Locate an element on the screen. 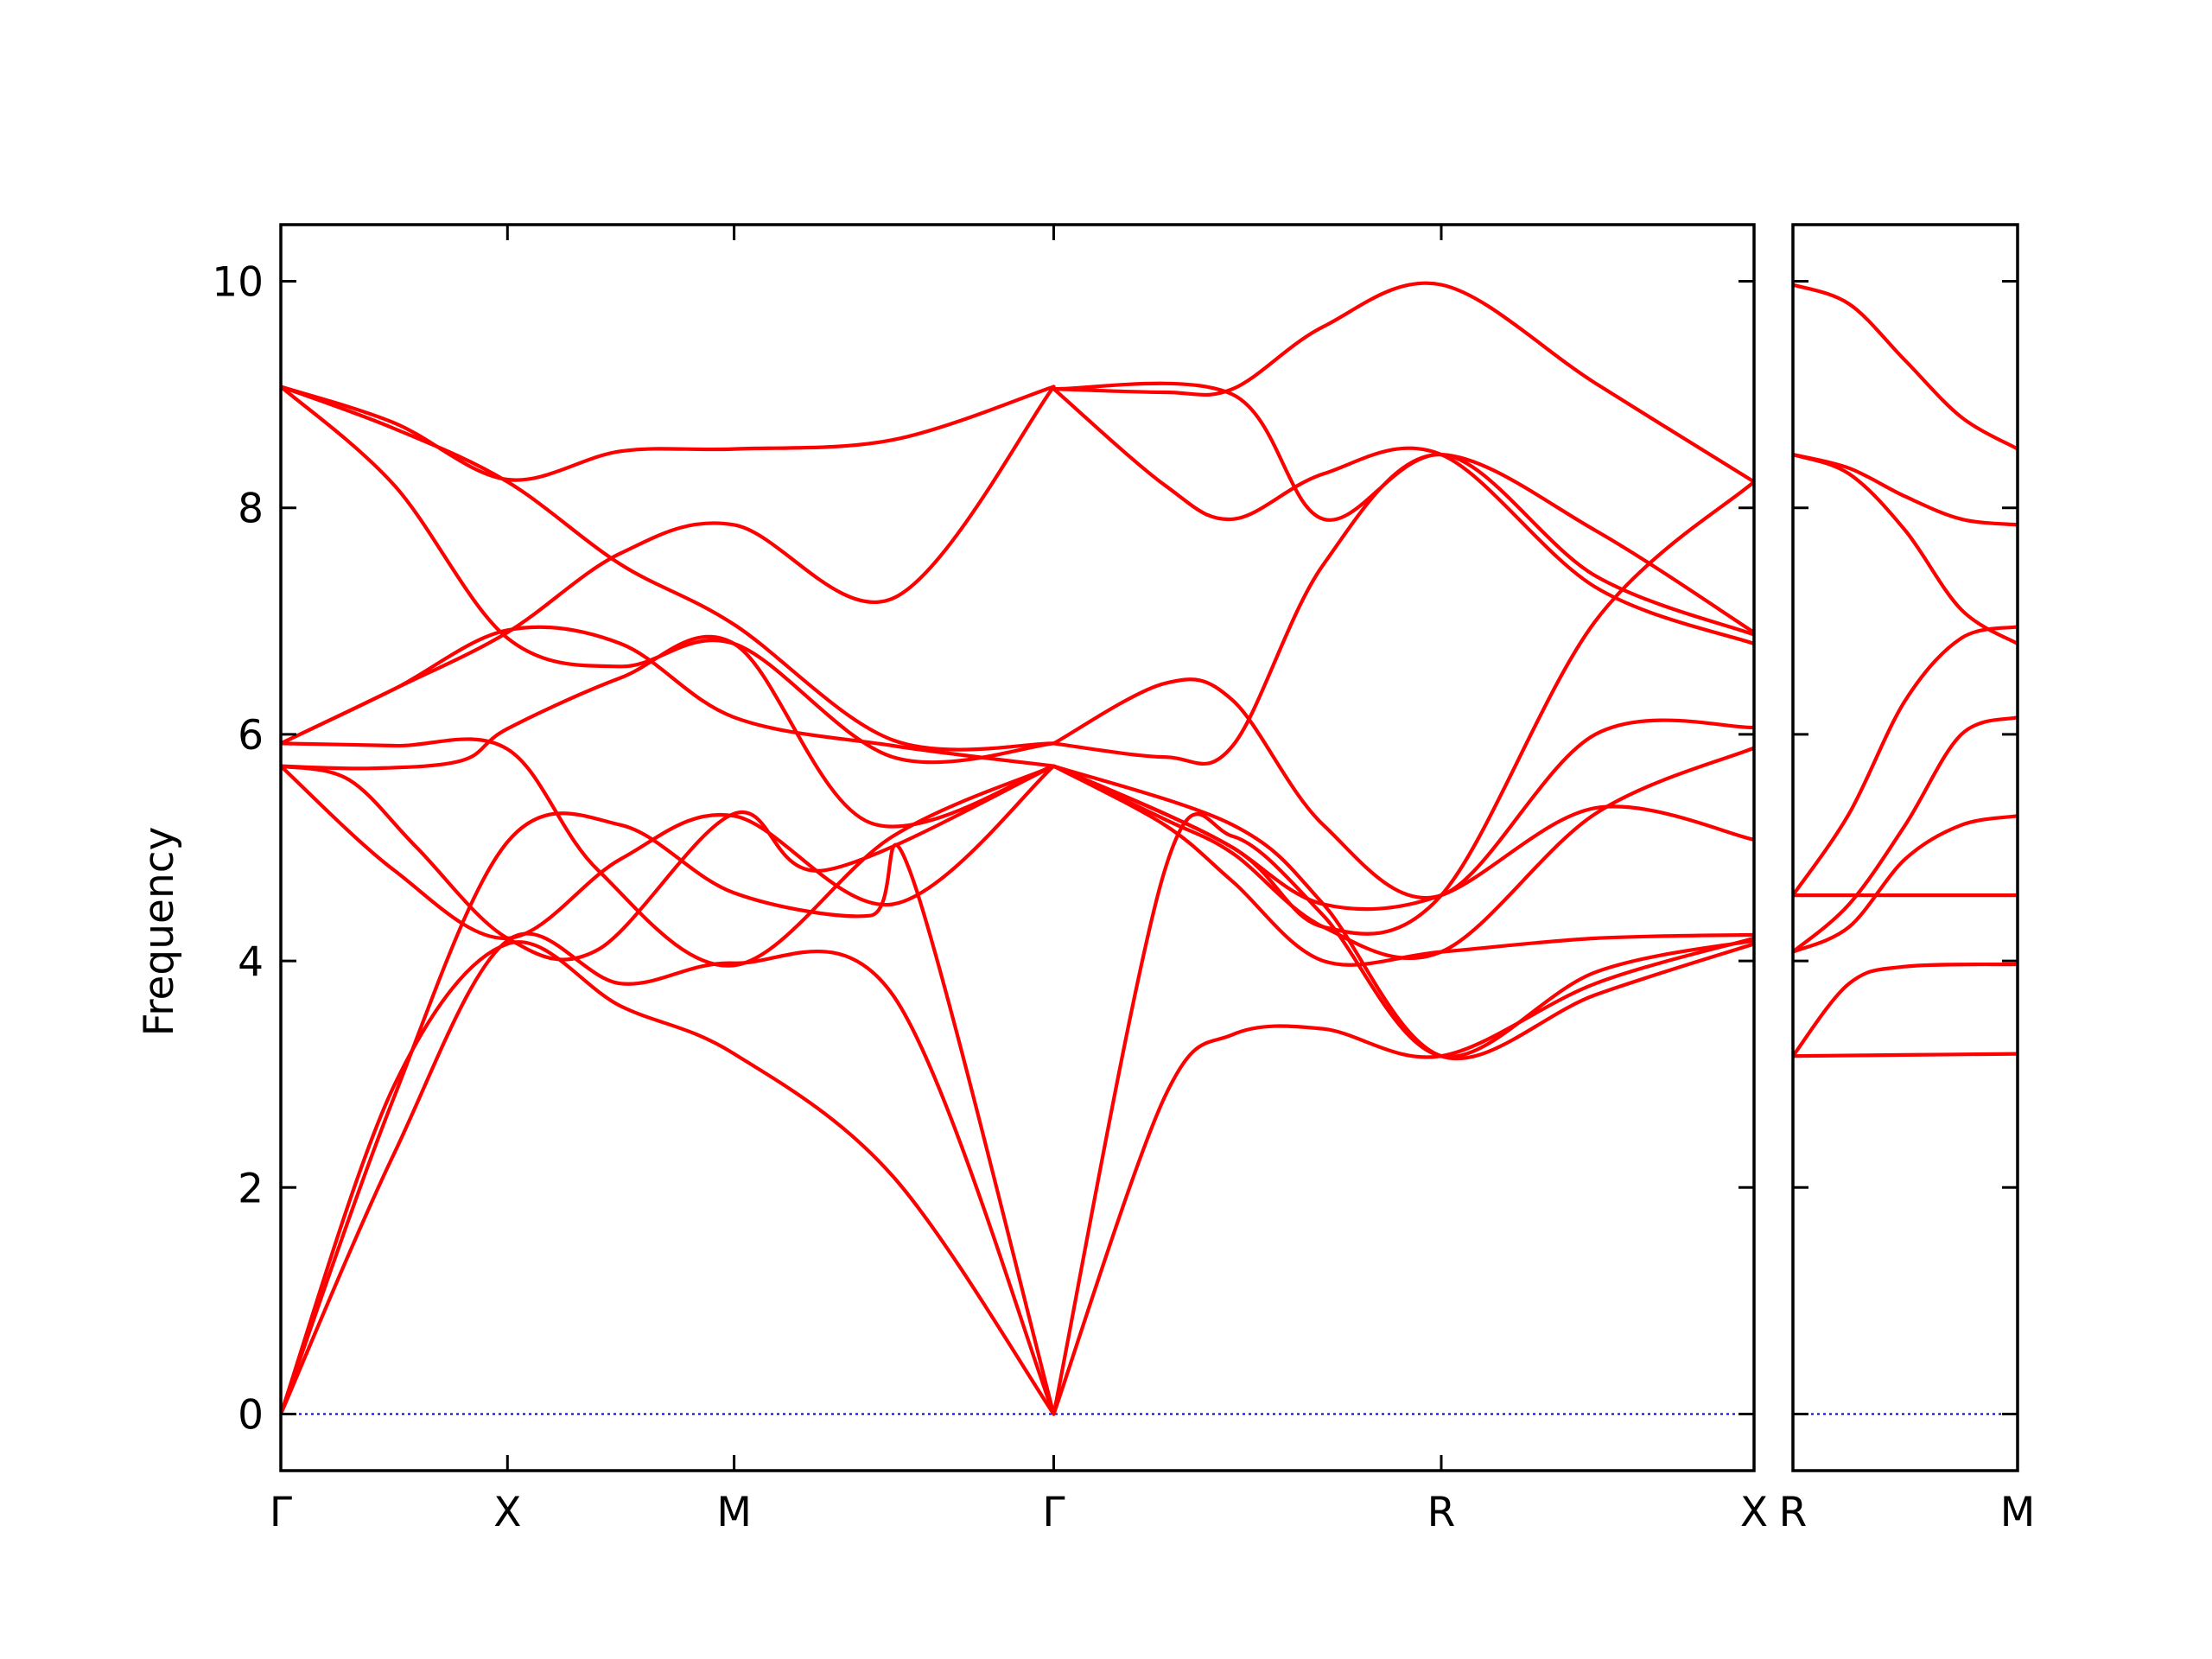 Image resolution: width=2212 pixels, height=1659 pixels. band-lines is located at coordinates (1905, 670).